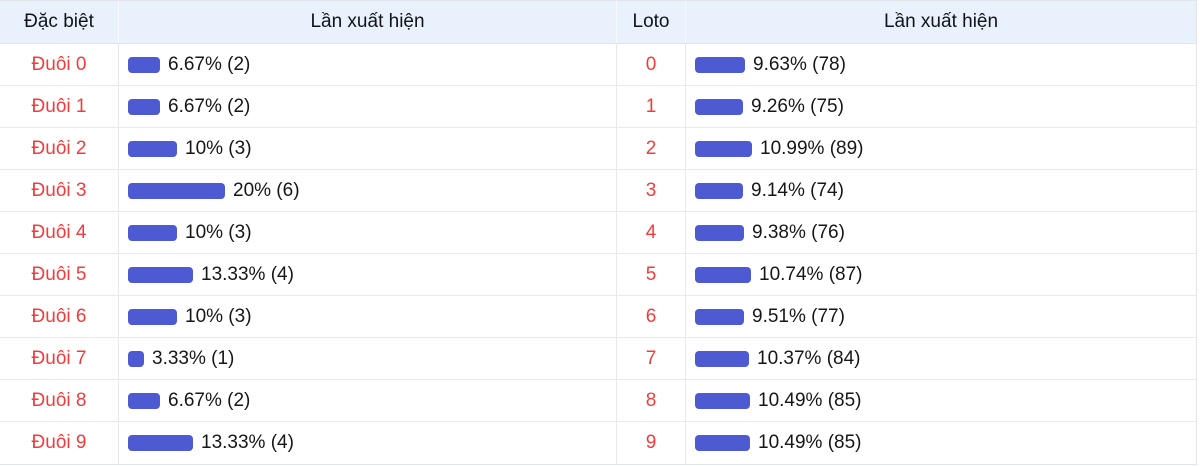 The width and height of the screenshot is (1200, 466). I want to click on loto-label-cell: 2, so click(651, 148).